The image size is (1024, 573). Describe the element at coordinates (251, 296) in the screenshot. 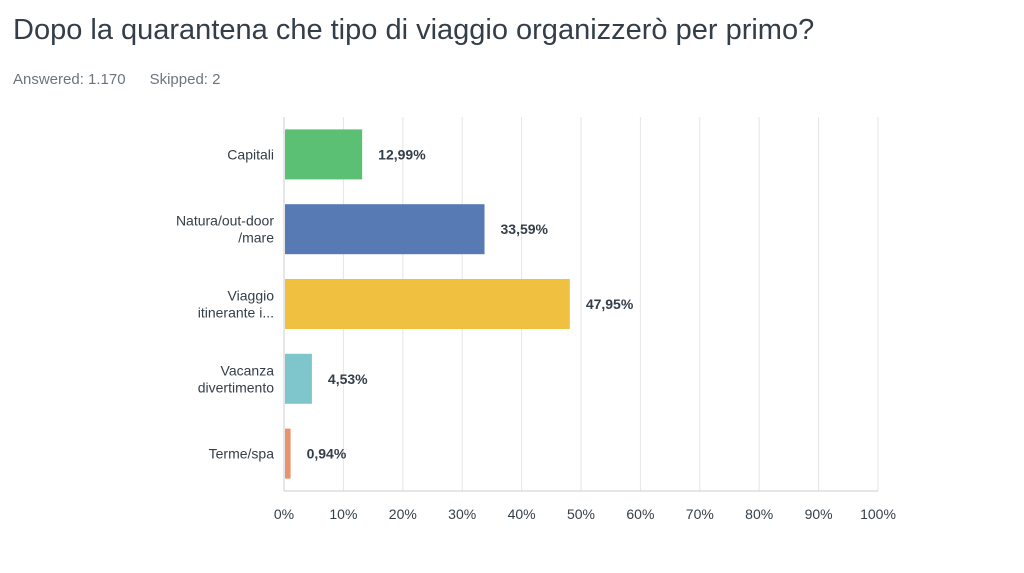

I see `category-label: Viaggio` at that location.